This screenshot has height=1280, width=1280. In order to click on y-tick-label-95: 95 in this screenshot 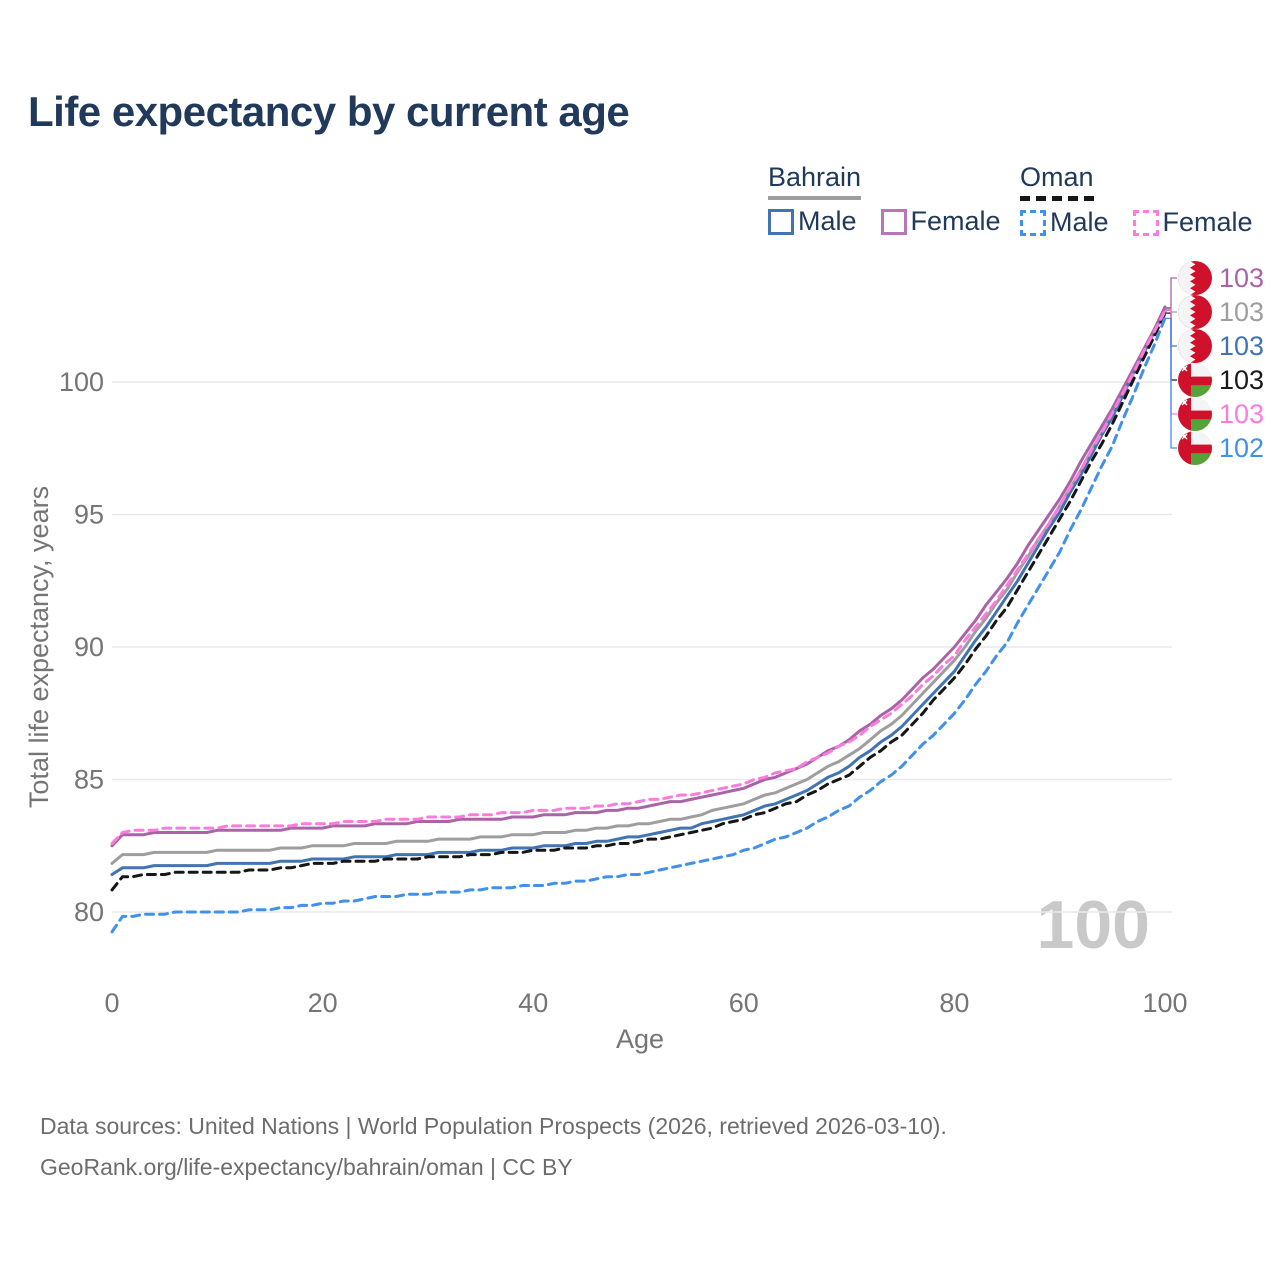, I will do `click(89, 515)`.